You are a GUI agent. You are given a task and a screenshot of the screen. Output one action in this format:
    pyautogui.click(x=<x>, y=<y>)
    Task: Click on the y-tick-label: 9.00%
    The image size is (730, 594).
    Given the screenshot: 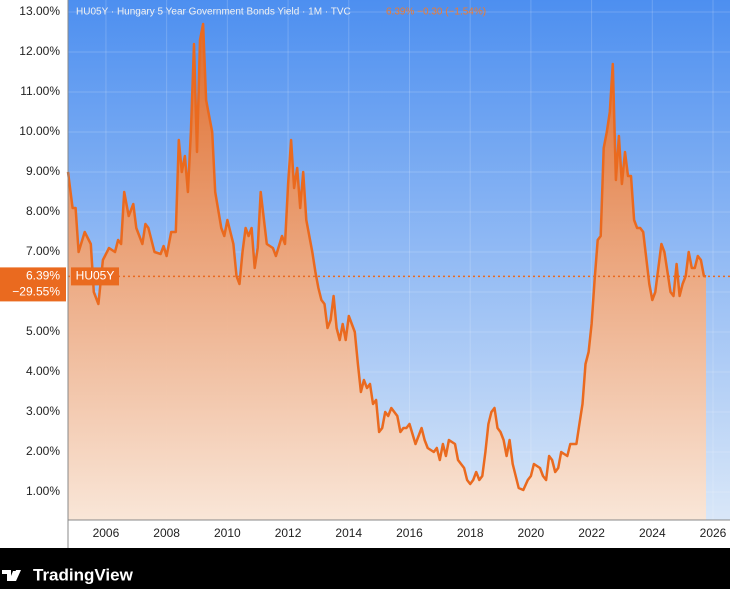 What is the action you would take?
    pyautogui.click(x=43, y=171)
    